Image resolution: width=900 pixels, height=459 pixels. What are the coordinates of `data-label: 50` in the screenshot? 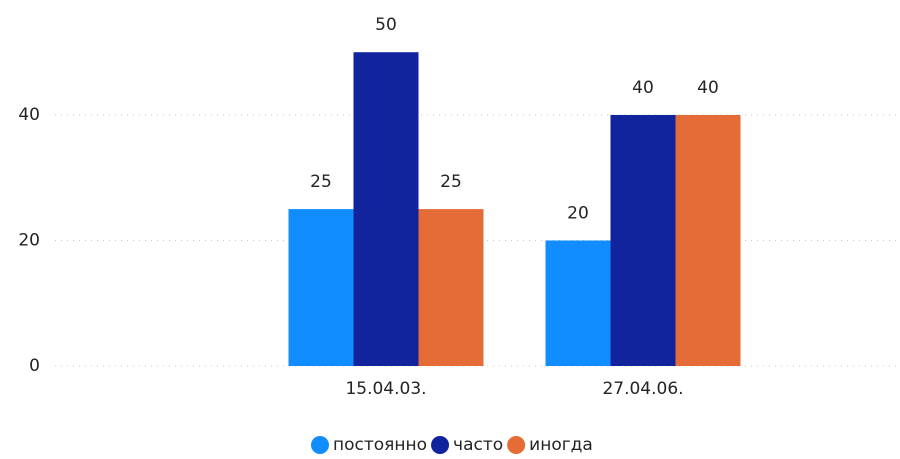 It's located at (386, 25).